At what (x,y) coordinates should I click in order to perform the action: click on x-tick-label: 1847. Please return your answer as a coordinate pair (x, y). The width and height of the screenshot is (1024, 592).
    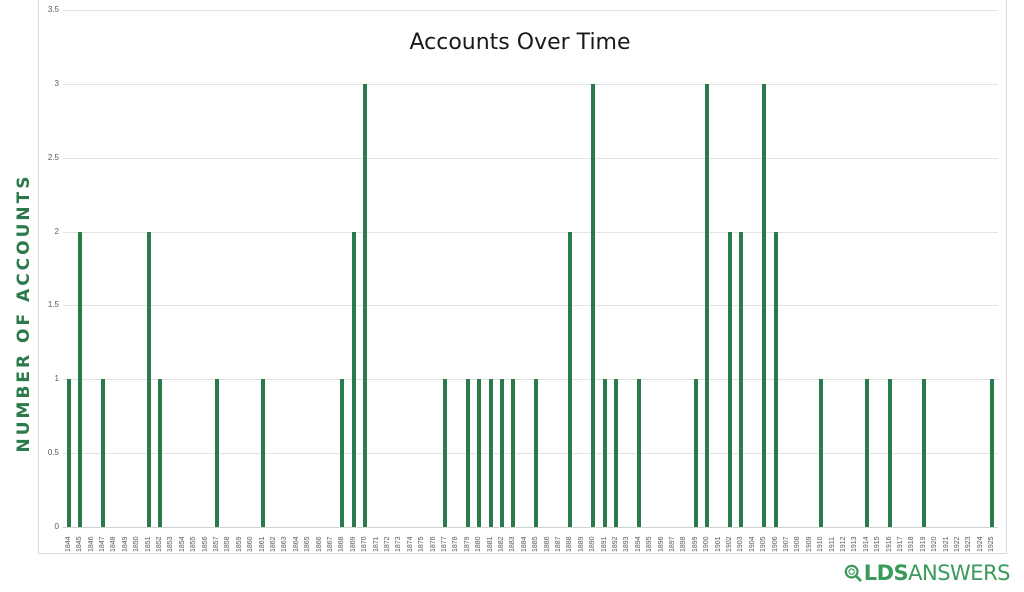
    Looking at the image, I should click on (102, 544).